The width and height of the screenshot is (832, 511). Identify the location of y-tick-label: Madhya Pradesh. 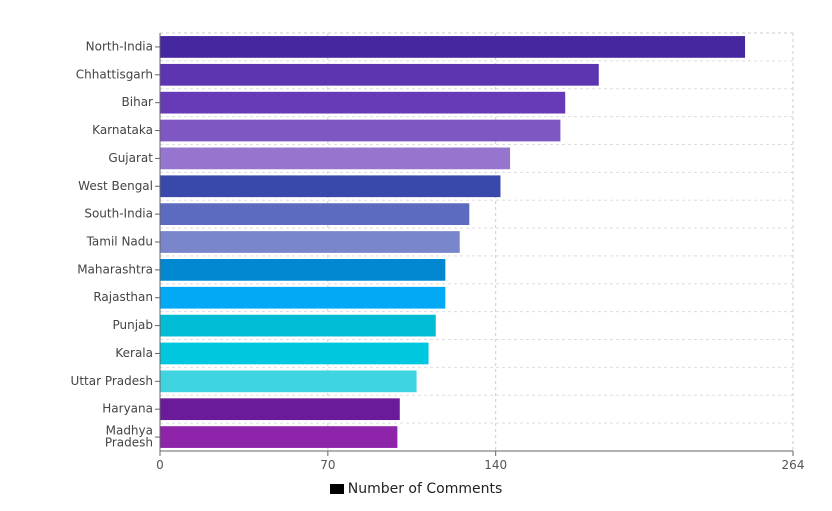
(129, 437).